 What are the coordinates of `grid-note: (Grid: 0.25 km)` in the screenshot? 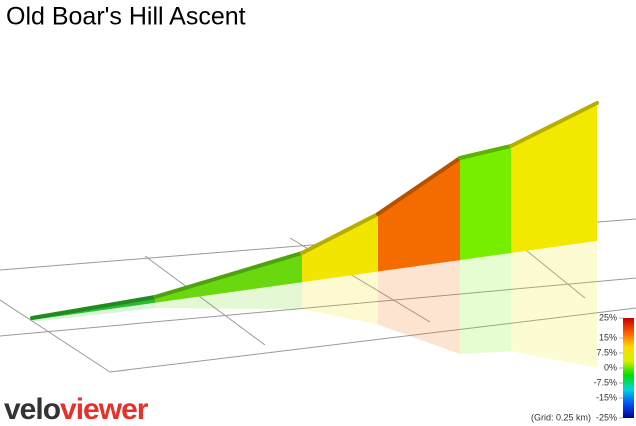 It's located at (561, 417).